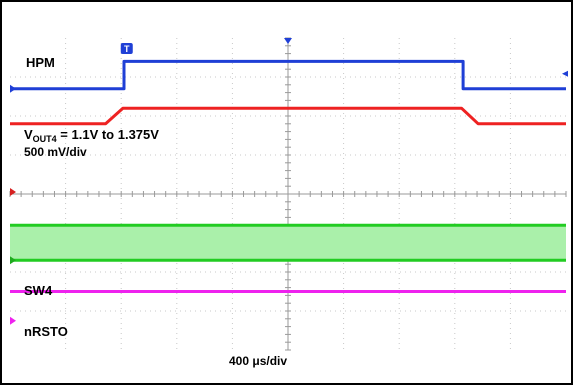 This screenshot has height=385, width=573. Describe the element at coordinates (258, 361) in the screenshot. I see `timebase-label: 400 μs/div` at that location.